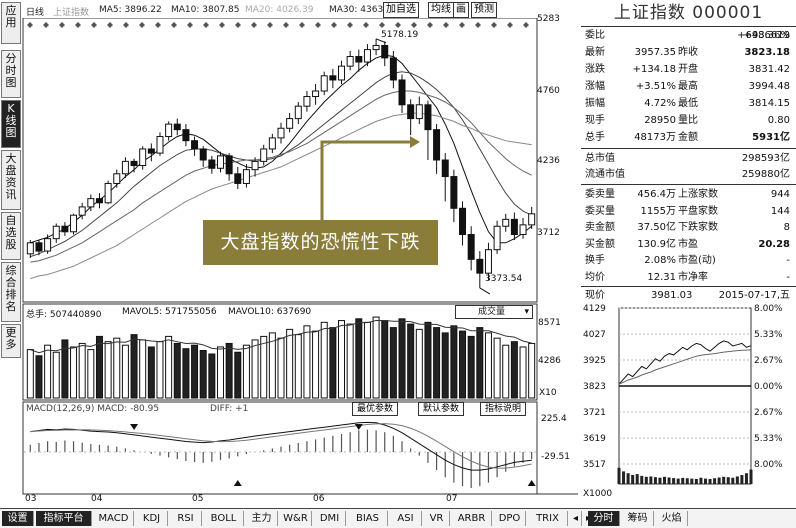  I want to click on bottom-tab: BOLL, so click(224, 518).